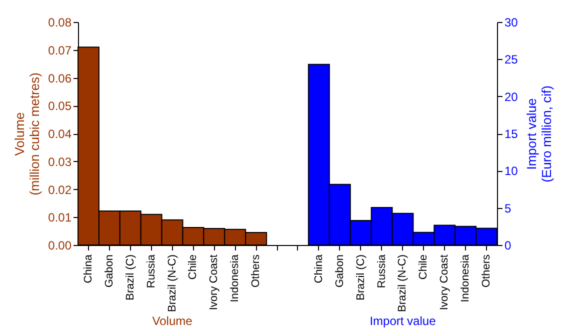 The width and height of the screenshot is (577, 332). Describe the element at coordinates (60, 217) in the screenshot. I see `y-tick-label: 0.01` at that location.